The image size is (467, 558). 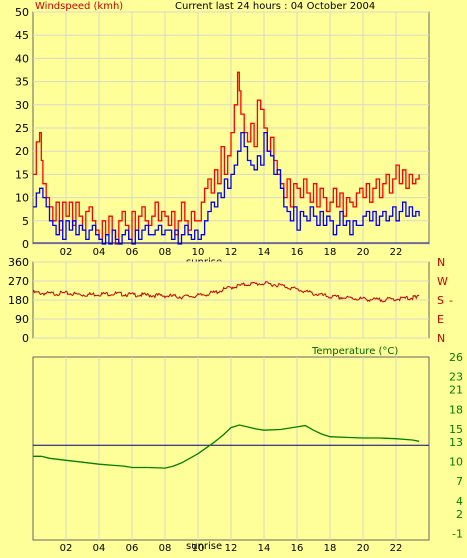 I want to click on compass-label: S, so click(x=440, y=300).